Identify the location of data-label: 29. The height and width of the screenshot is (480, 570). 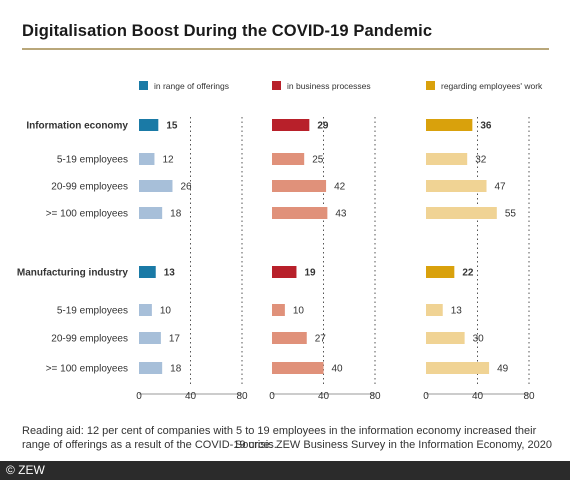
(323, 126).